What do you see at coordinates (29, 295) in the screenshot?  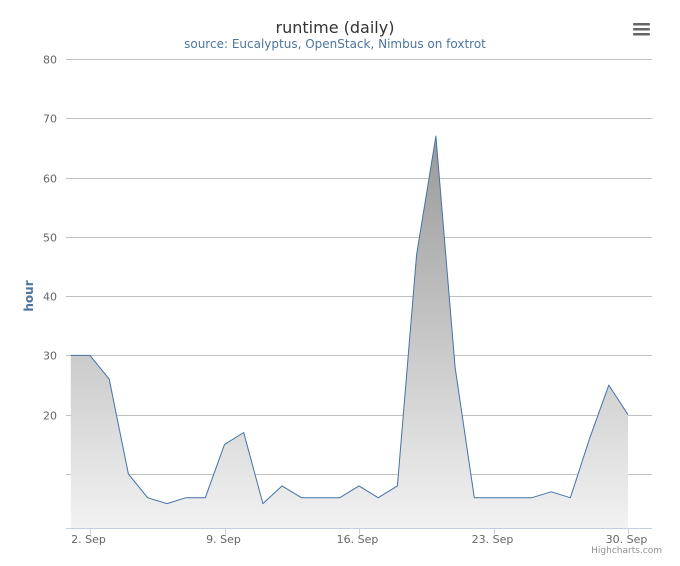 I see `y-axis-title: hour` at bounding box center [29, 295].